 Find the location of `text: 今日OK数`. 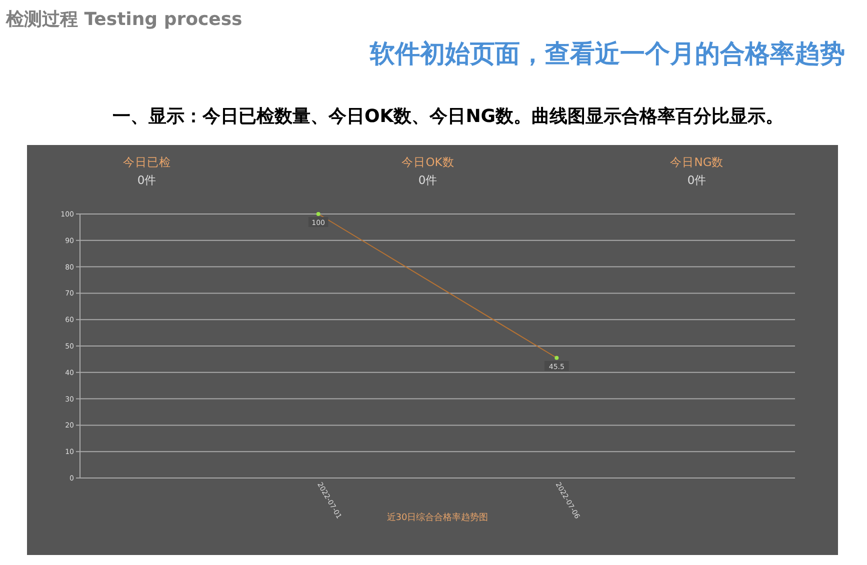

text: 今日OK数 is located at coordinates (428, 162).